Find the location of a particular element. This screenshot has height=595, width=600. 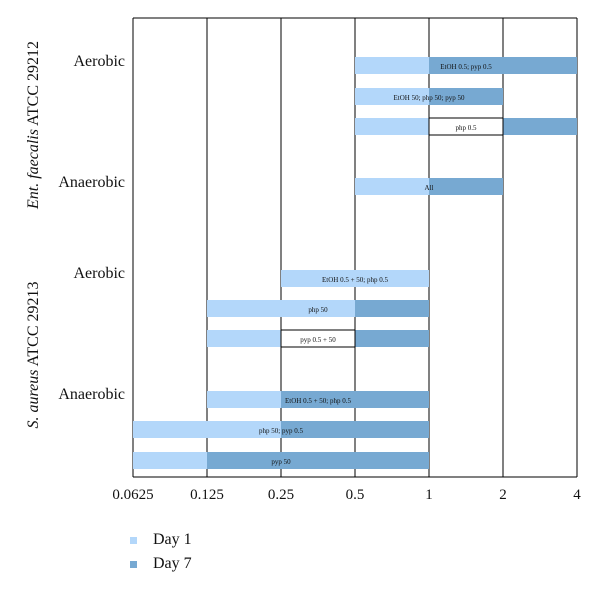

legend-swatch-day7 is located at coordinates (133, 564).